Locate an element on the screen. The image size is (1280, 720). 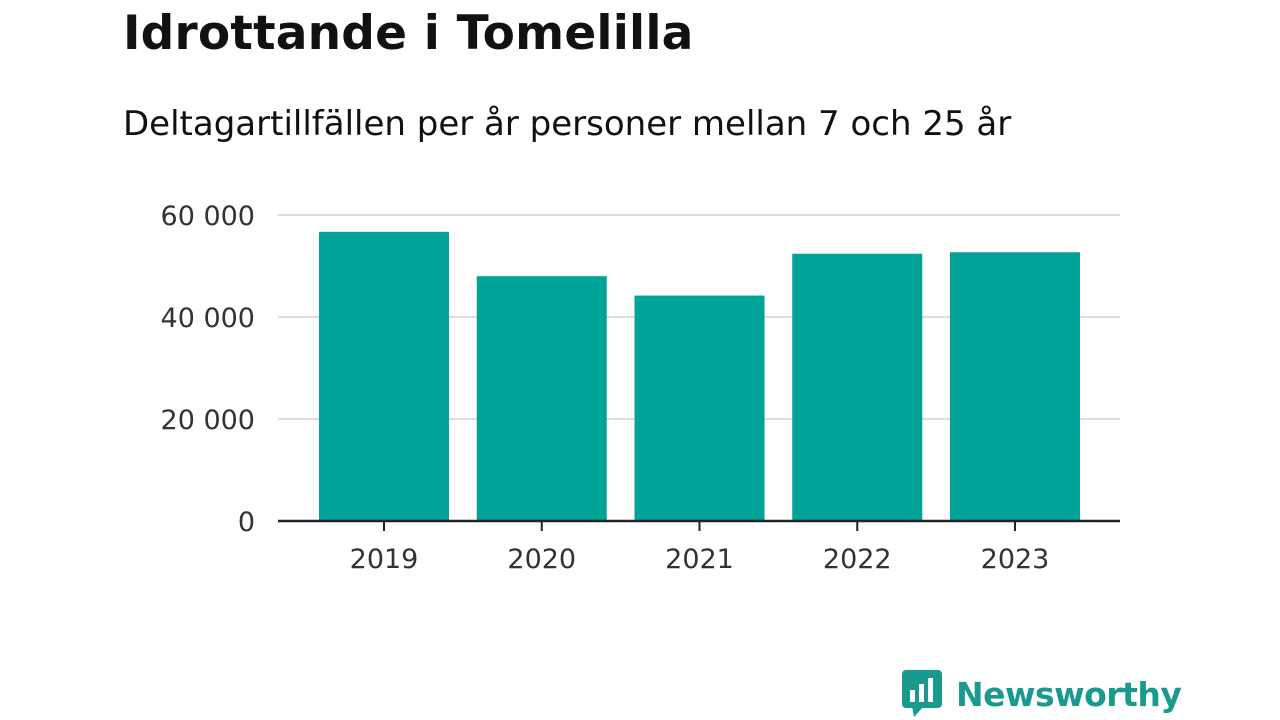
y-tick-label: 40 000 is located at coordinates (208, 318).